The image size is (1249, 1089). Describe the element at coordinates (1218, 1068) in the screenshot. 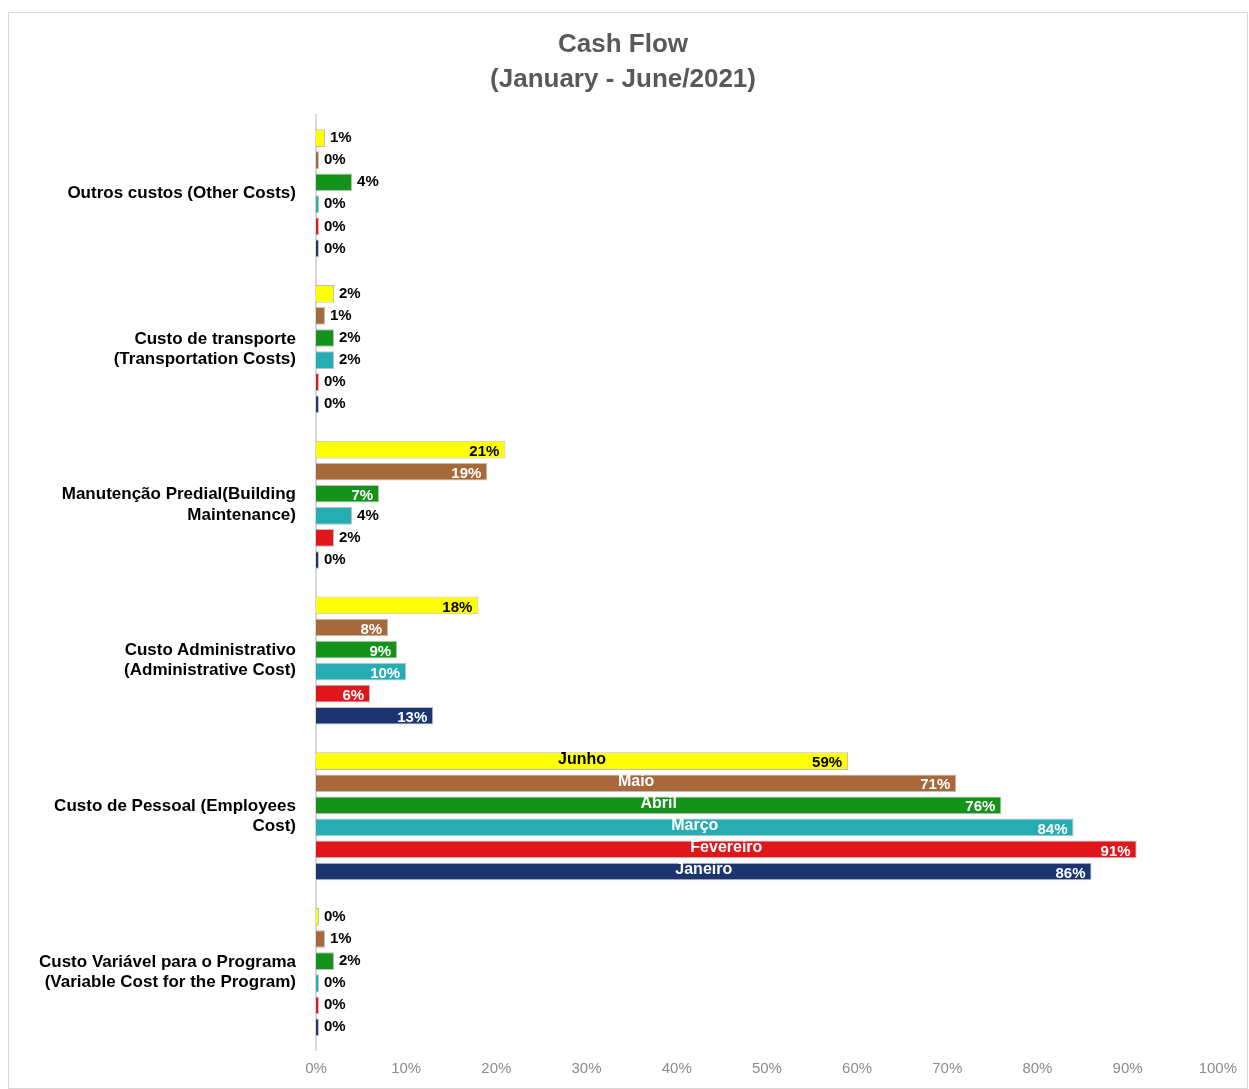

I see `x-tick-label: 100%` at that location.